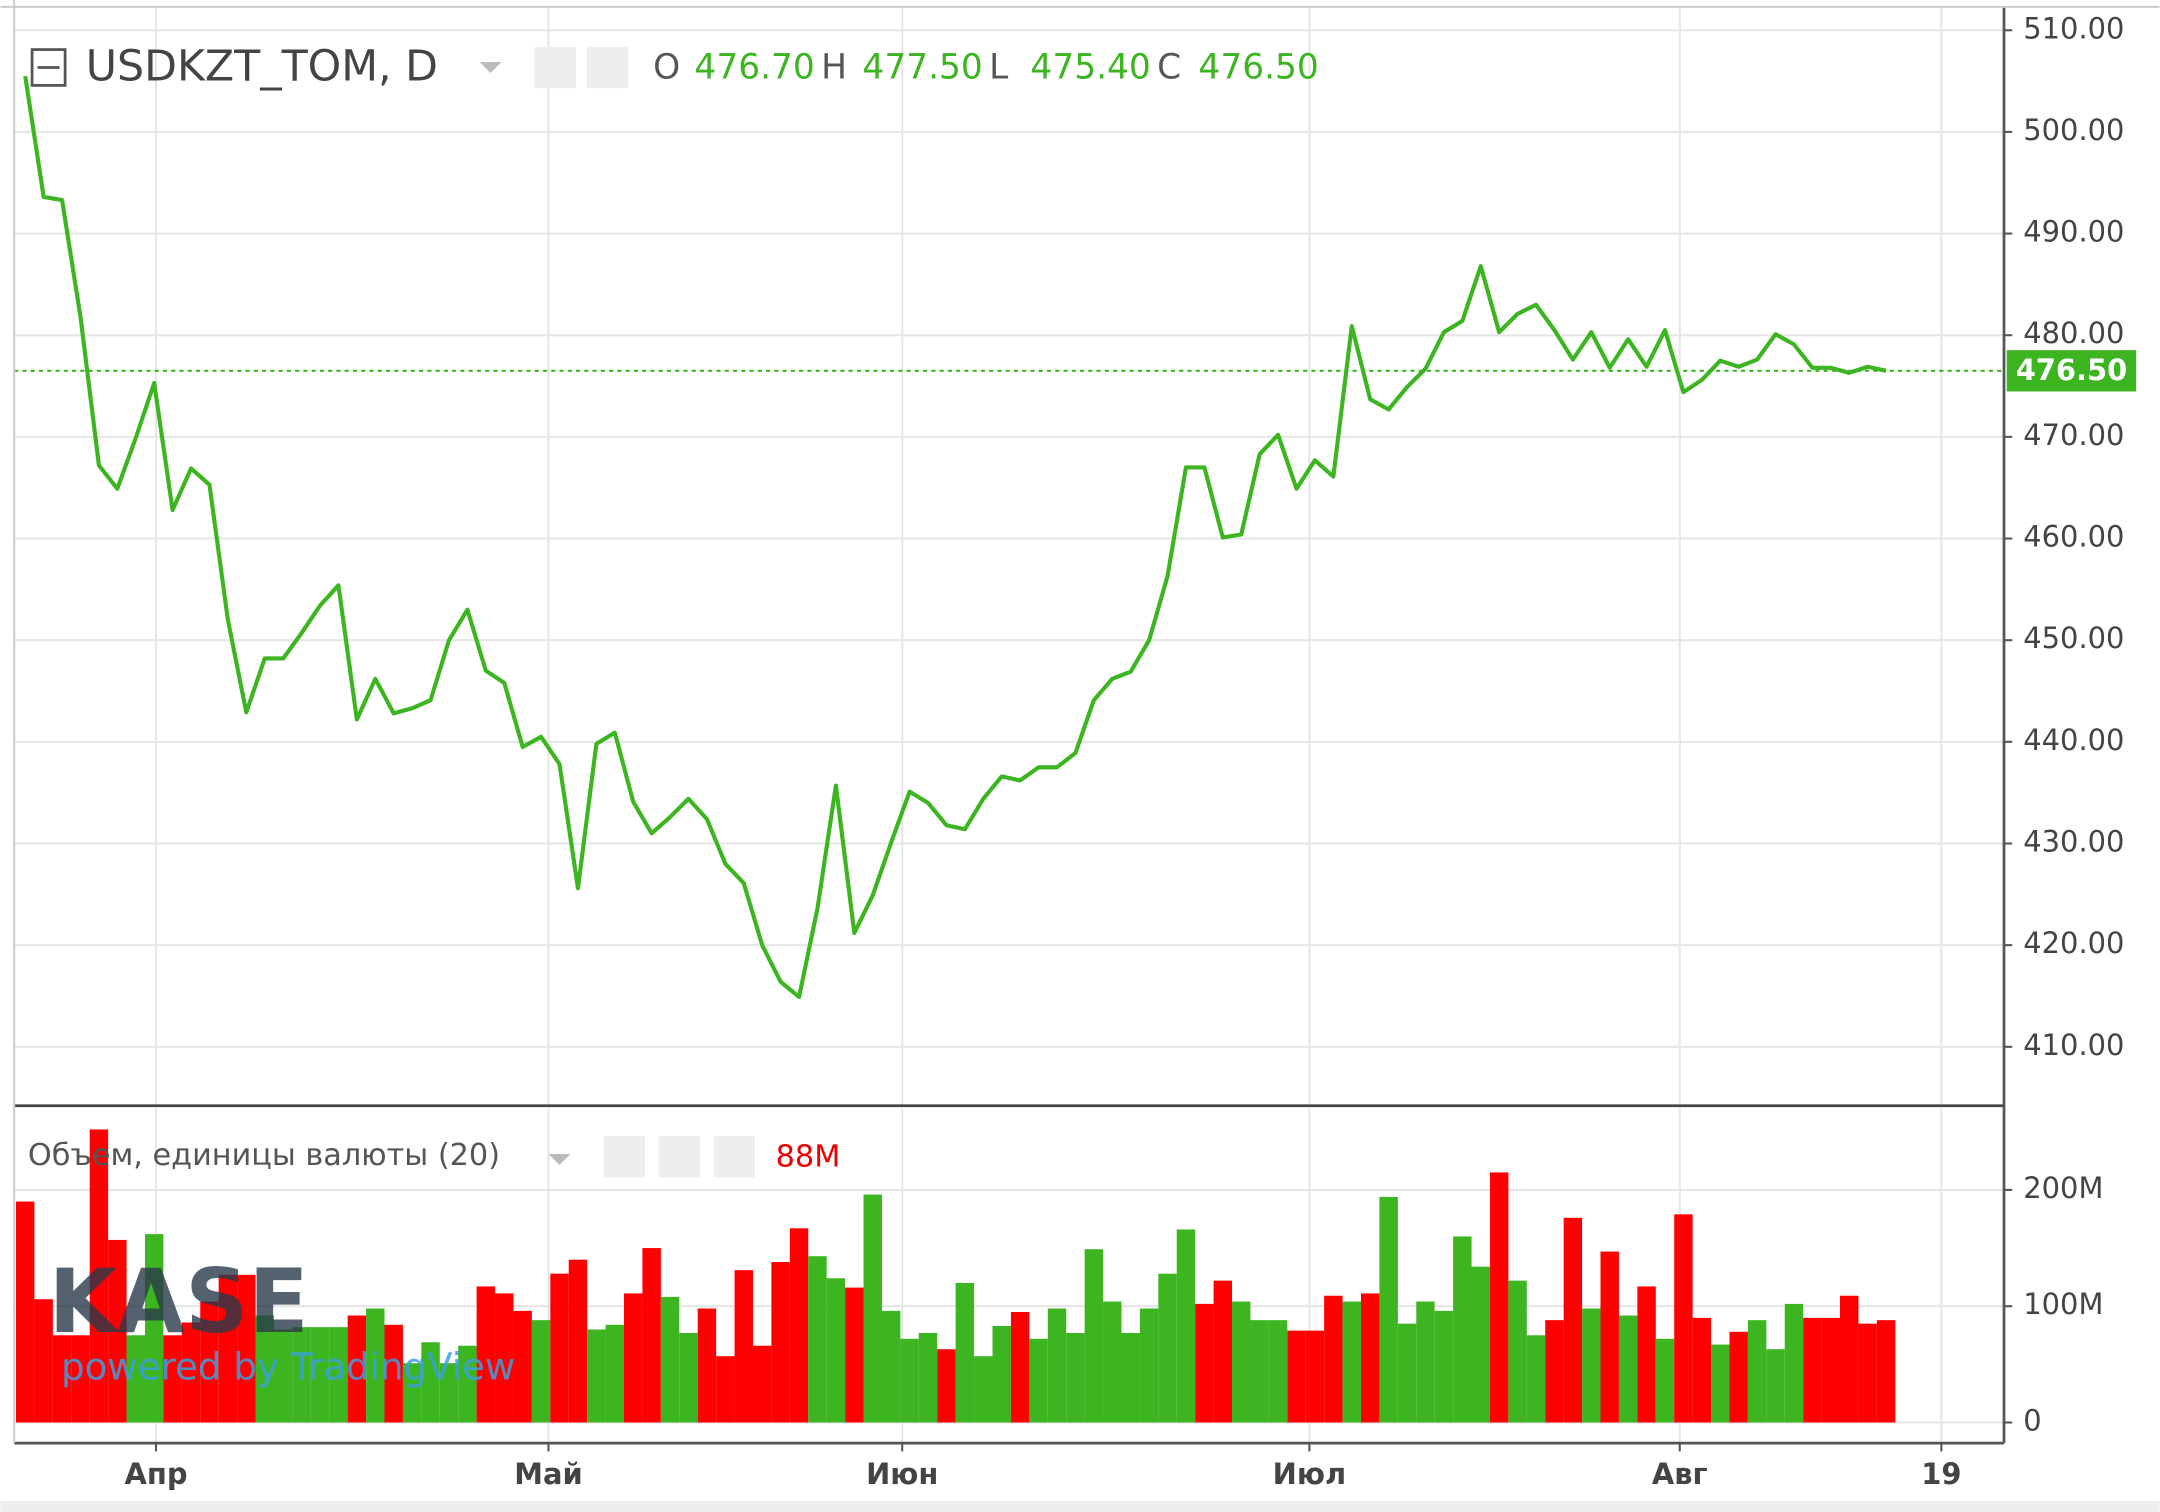 This screenshot has height=1512, width=2160. What do you see at coordinates (156, 1474) in the screenshot?
I see `x-tick-label: Апр` at bounding box center [156, 1474].